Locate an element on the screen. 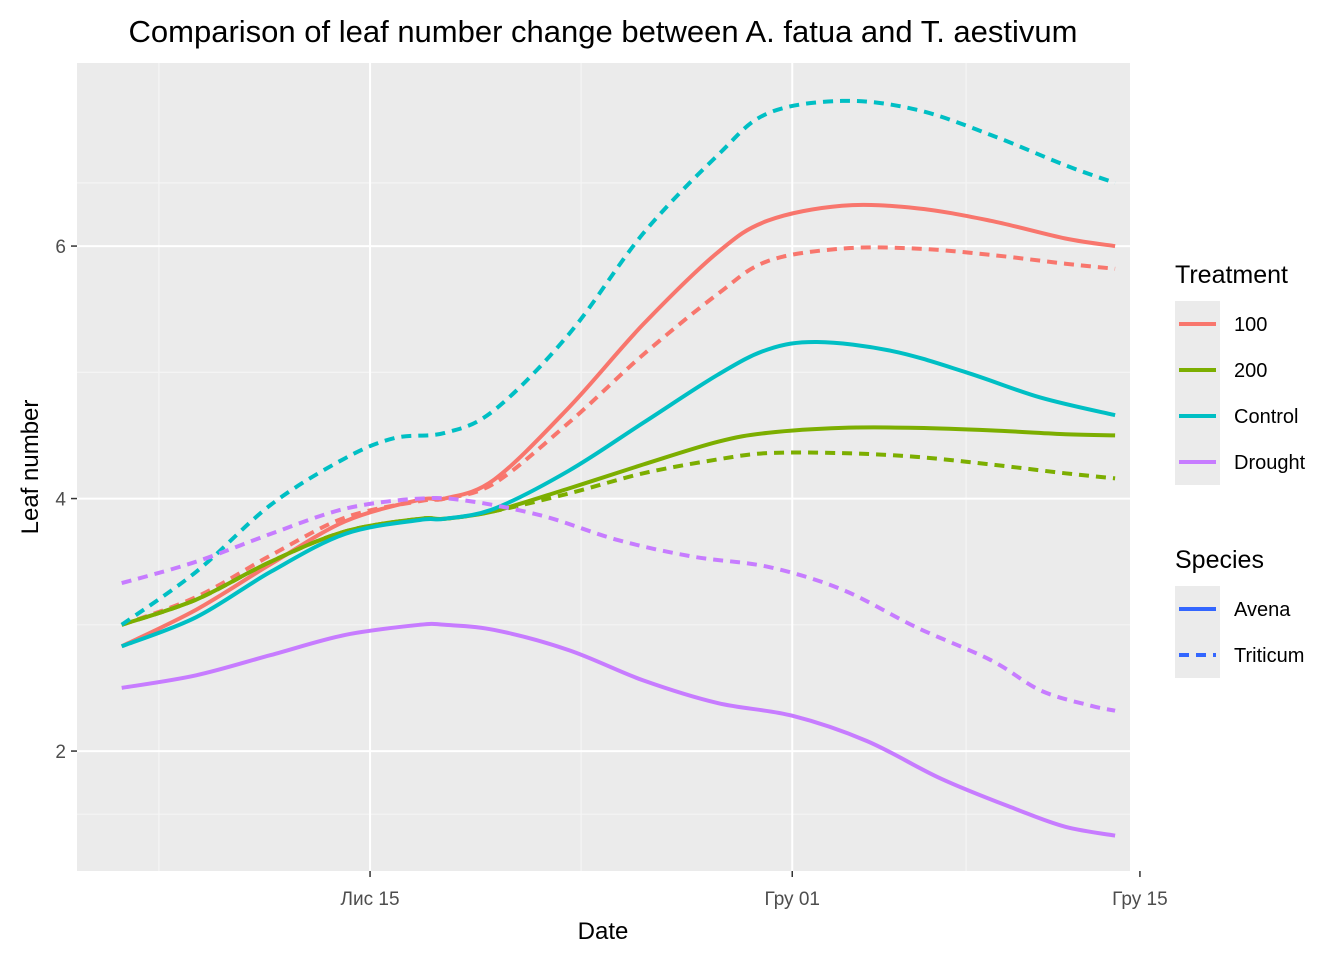  legend-label-200: 200 is located at coordinates (1250, 371).